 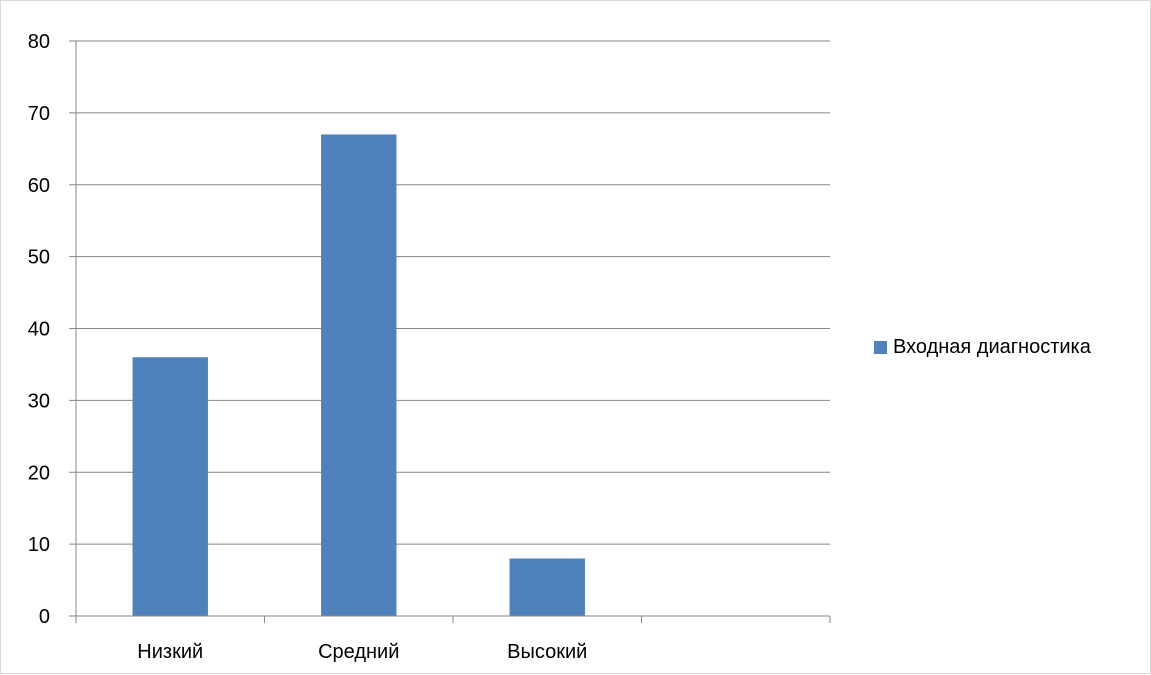 I want to click on y-tick-label: 70, so click(x=39, y=114).